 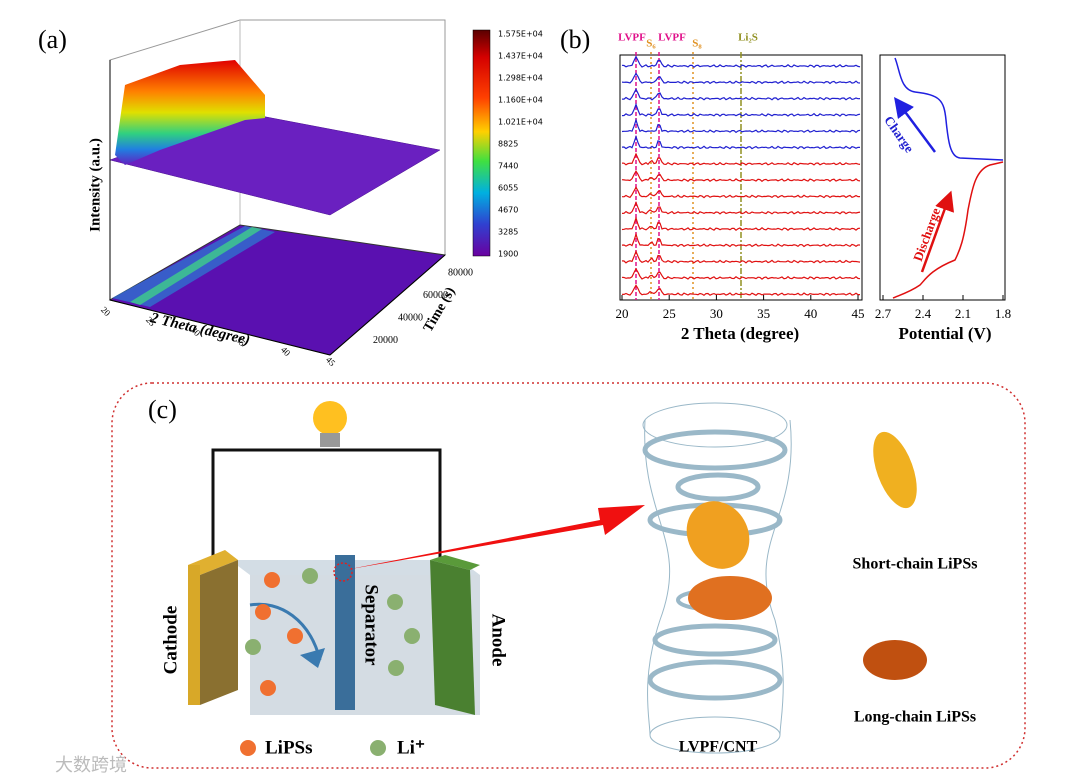 What do you see at coordinates (385, 340) in the screenshot?
I see `z-tick-label: 20000` at bounding box center [385, 340].